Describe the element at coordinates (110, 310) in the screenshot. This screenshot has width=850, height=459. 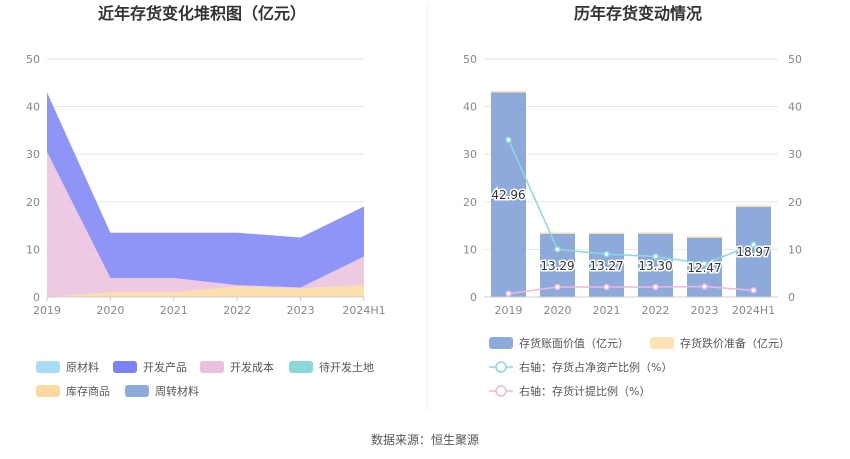
I see `left-x-tick-label: 2020` at that location.